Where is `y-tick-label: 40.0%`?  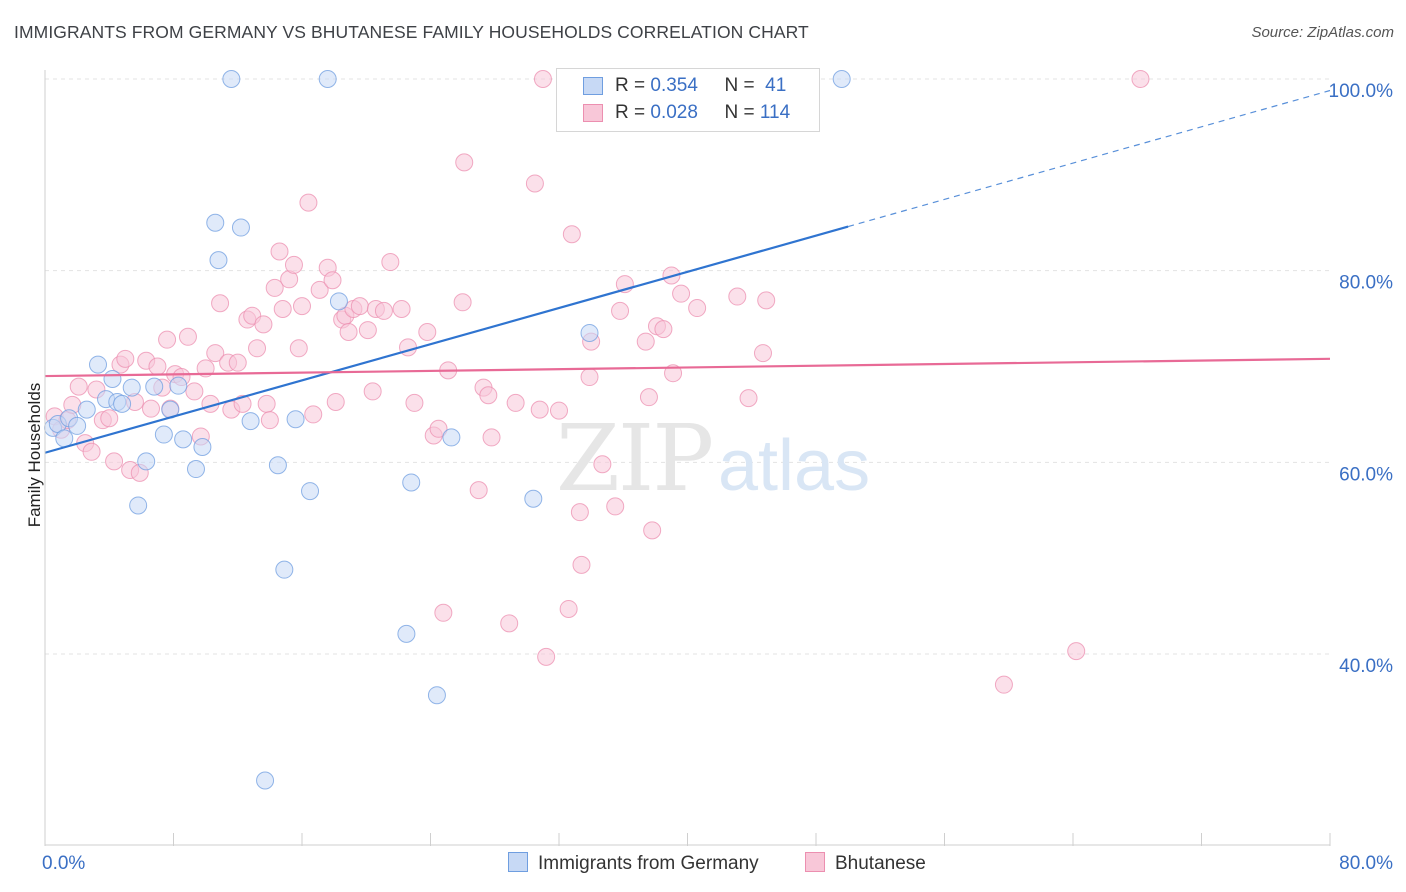 y-tick-label: 40.0% is located at coordinates (1366, 666).